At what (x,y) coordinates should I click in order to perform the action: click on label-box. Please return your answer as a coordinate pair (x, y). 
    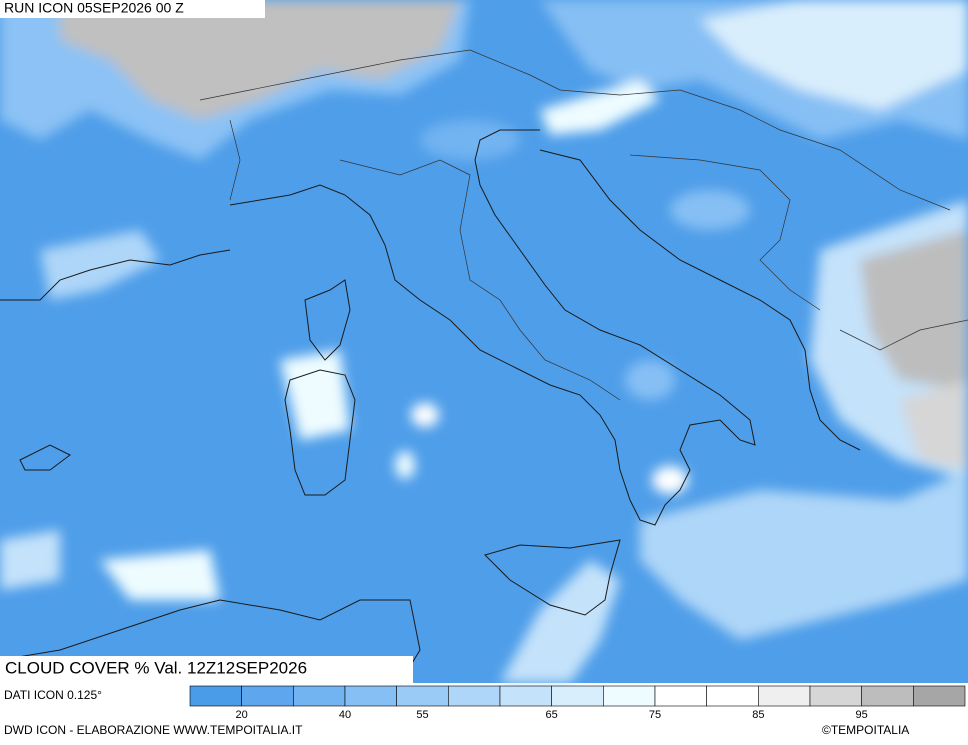
    Looking at the image, I should click on (206, 669).